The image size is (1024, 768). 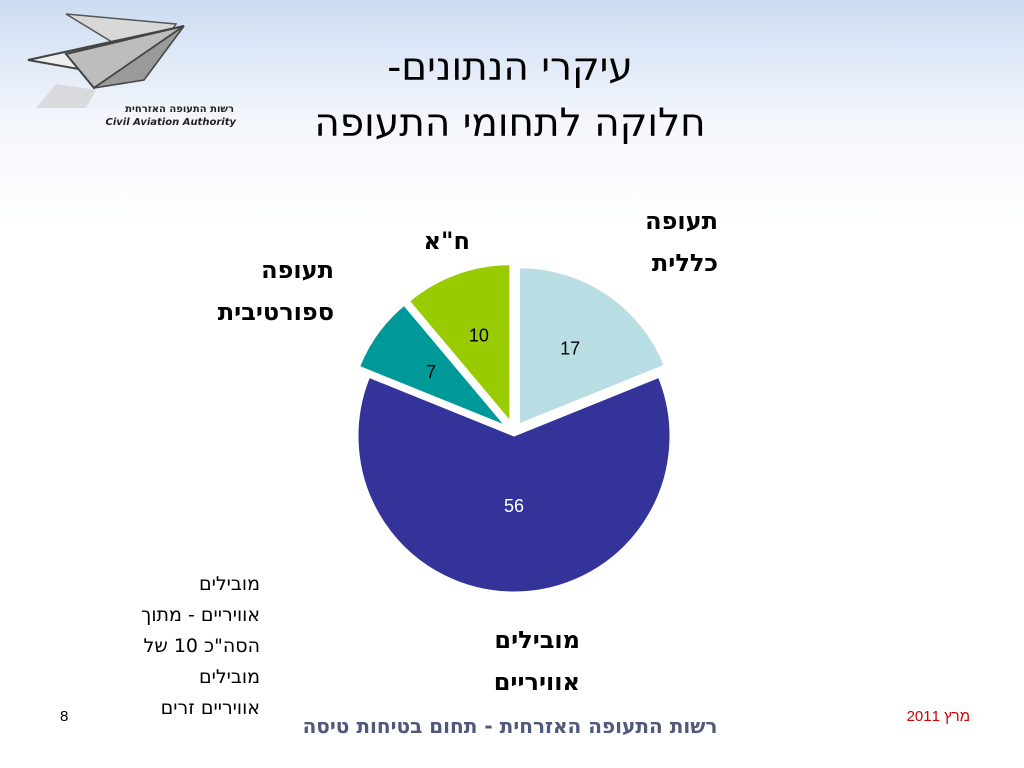 I want to click on footnote-line: אוויריים זרים, so click(x=210, y=708).